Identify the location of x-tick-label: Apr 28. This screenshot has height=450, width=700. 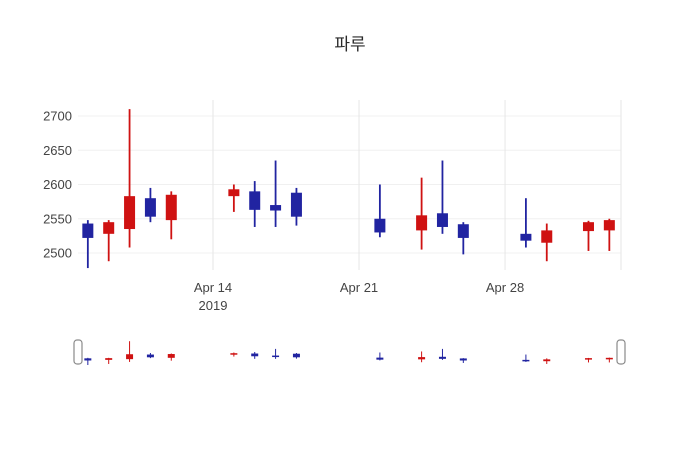
(505, 287).